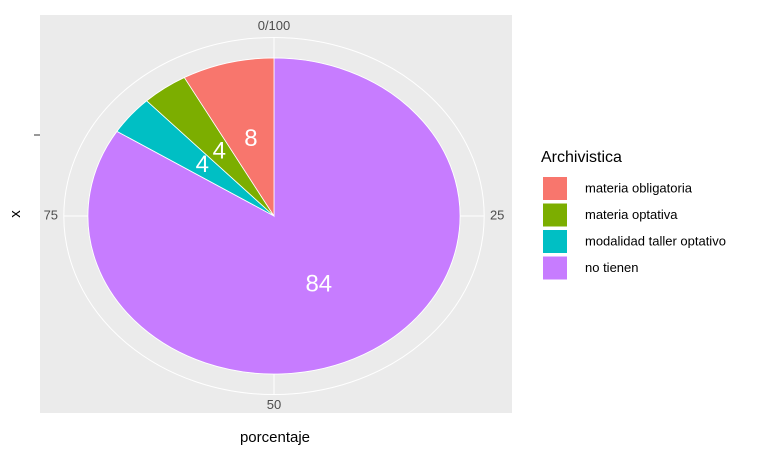 The image size is (773, 449). What do you see at coordinates (275, 437) in the screenshot?
I see `x-axis-title: porcentaje` at bounding box center [275, 437].